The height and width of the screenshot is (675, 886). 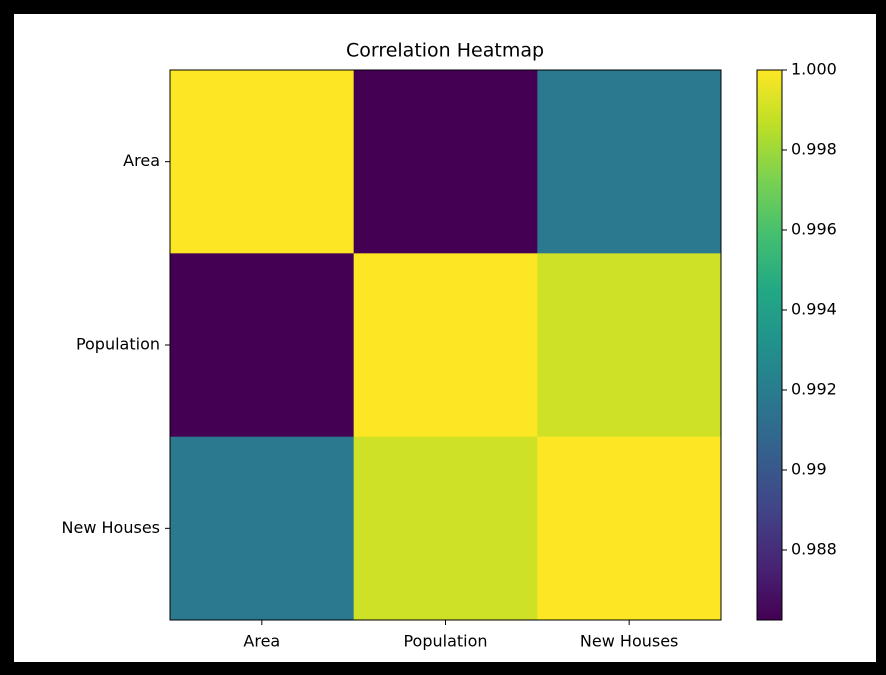 I want to click on colorbar-tick-label: 0.992, so click(x=814, y=389).